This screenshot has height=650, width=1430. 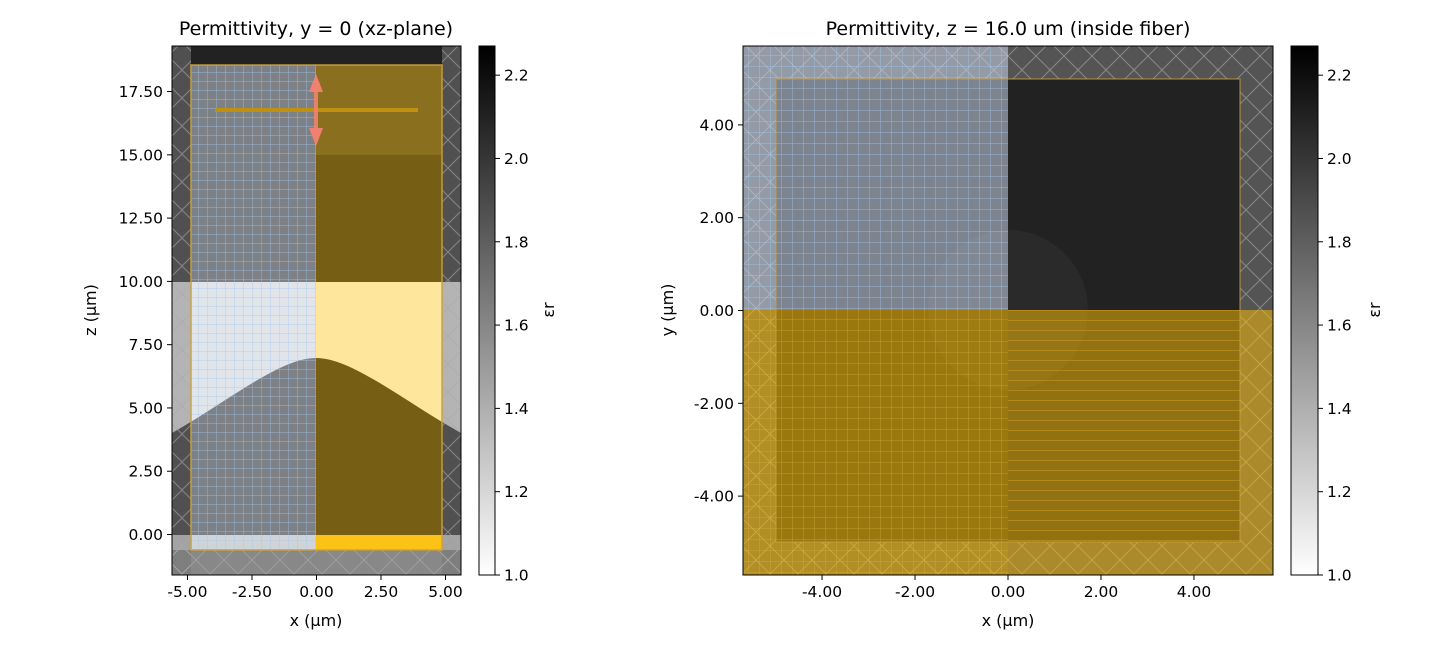 What do you see at coordinates (1008, 592) in the screenshot?
I see `right-xtick-label-2: 0.00` at bounding box center [1008, 592].